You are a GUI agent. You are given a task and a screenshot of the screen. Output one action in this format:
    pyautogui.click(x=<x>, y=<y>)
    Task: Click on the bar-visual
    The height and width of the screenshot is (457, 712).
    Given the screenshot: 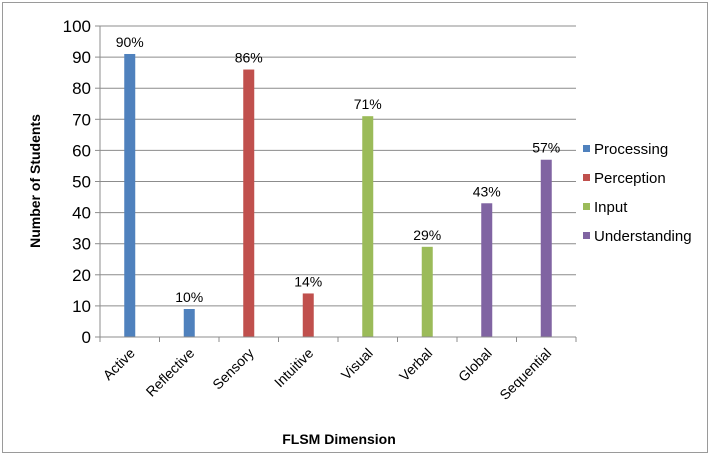 What is the action you would take?
    pyautogui.click(x=368, y=226)
    